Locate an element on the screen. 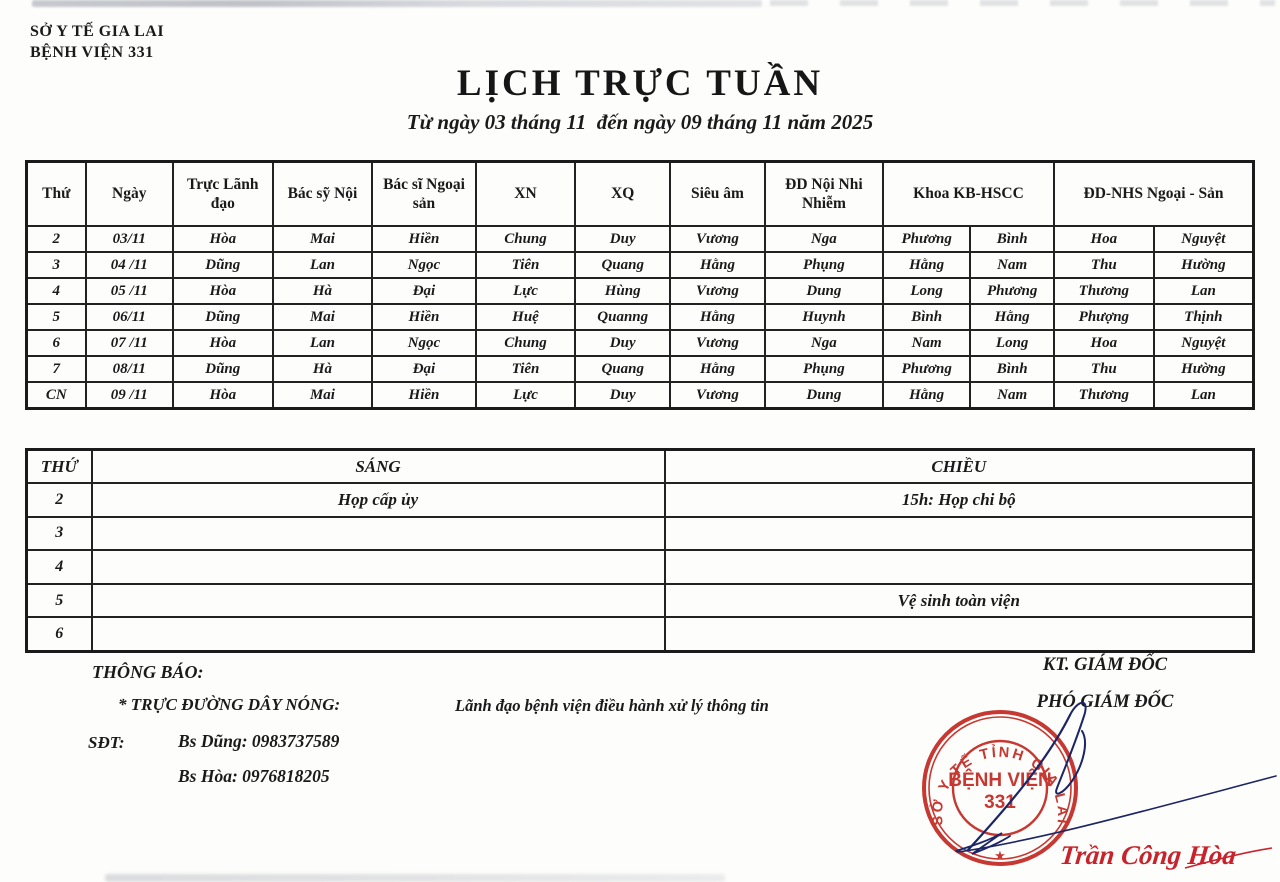  duty-column-header: Bác sĩ Ngoại sản is located at coordinates (424, 193).